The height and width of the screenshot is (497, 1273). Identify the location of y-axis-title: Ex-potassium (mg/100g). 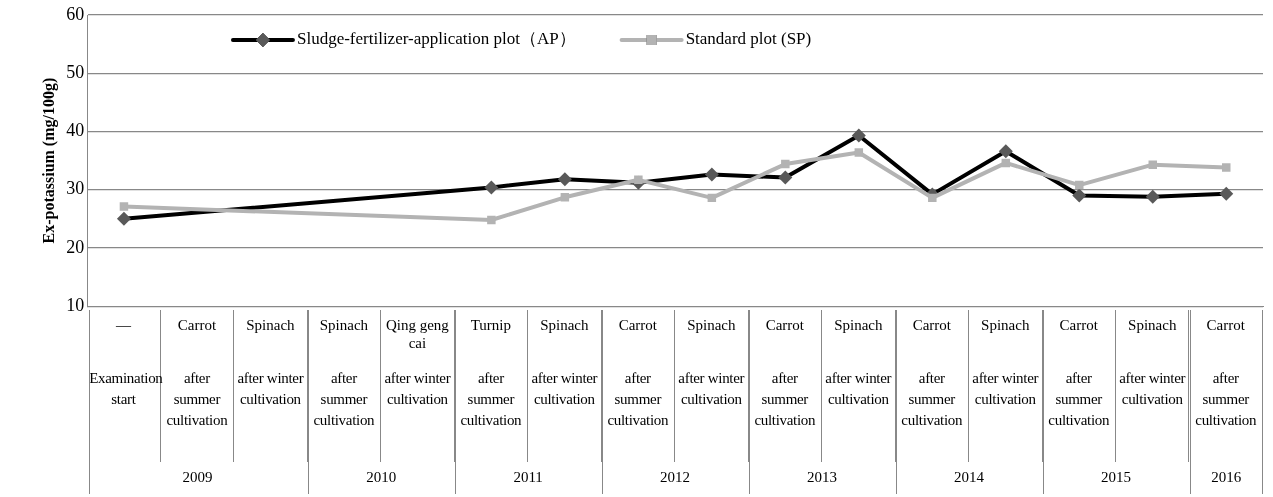
(48, 160).